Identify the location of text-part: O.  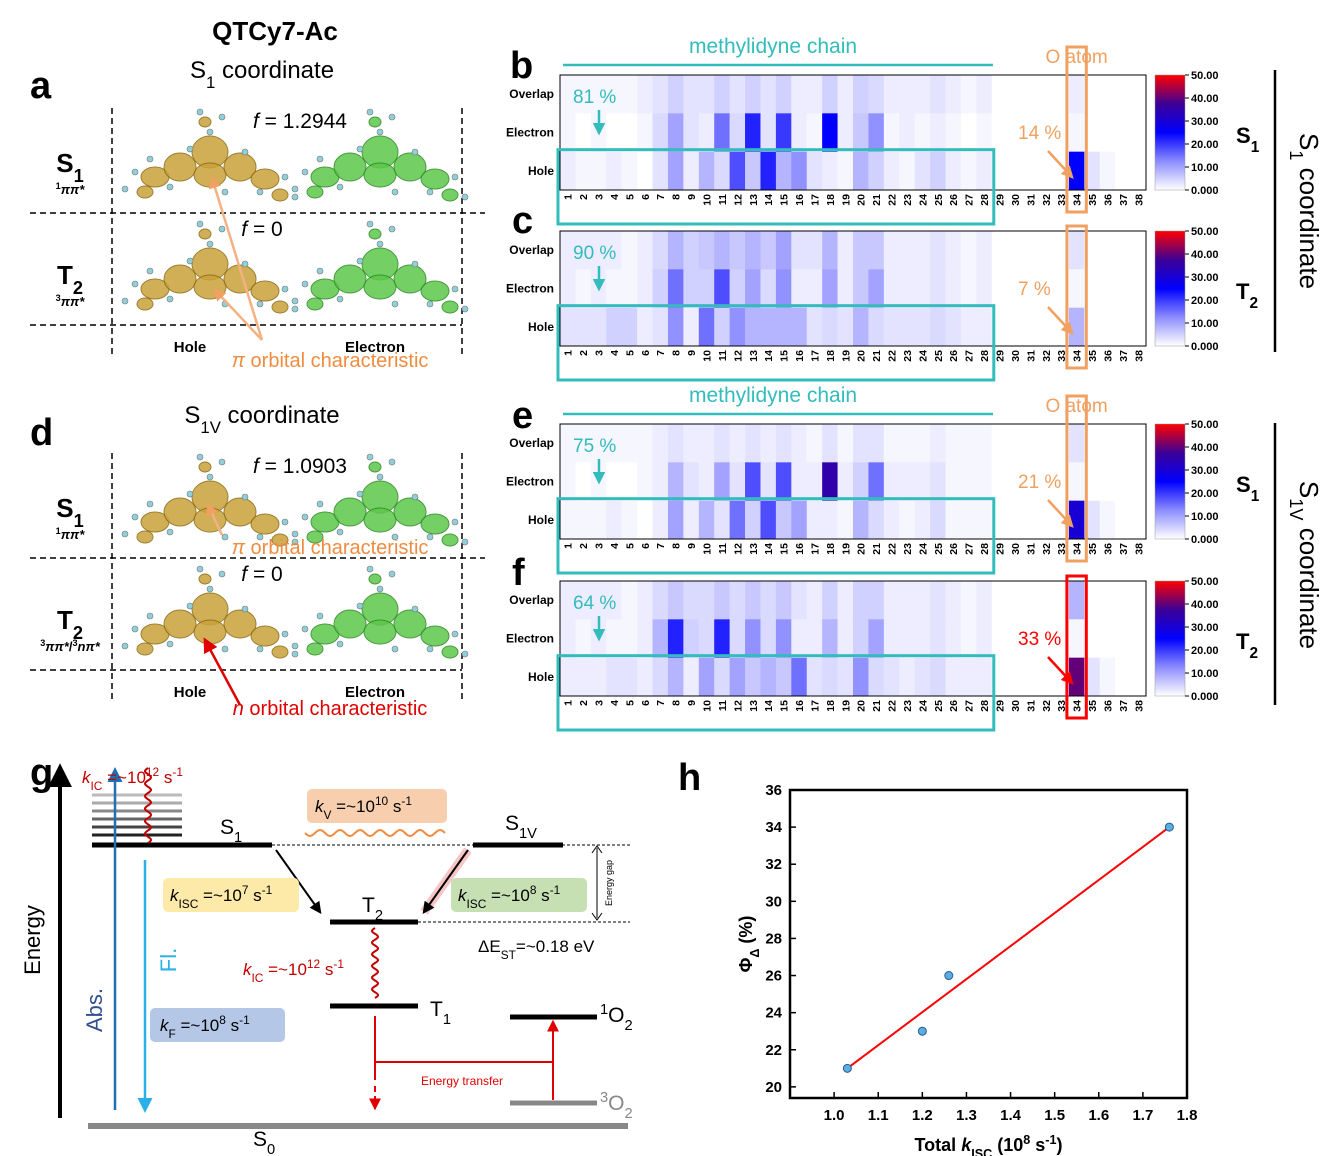
(616, 1015).